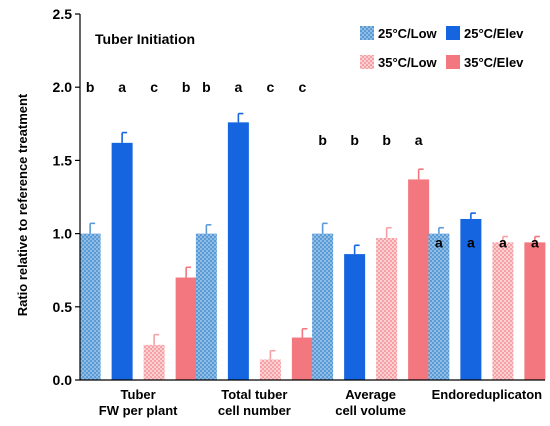  Describe the element at coordinates (370, 410) in the screenshot. I see `category-label: cell volume` at that location.